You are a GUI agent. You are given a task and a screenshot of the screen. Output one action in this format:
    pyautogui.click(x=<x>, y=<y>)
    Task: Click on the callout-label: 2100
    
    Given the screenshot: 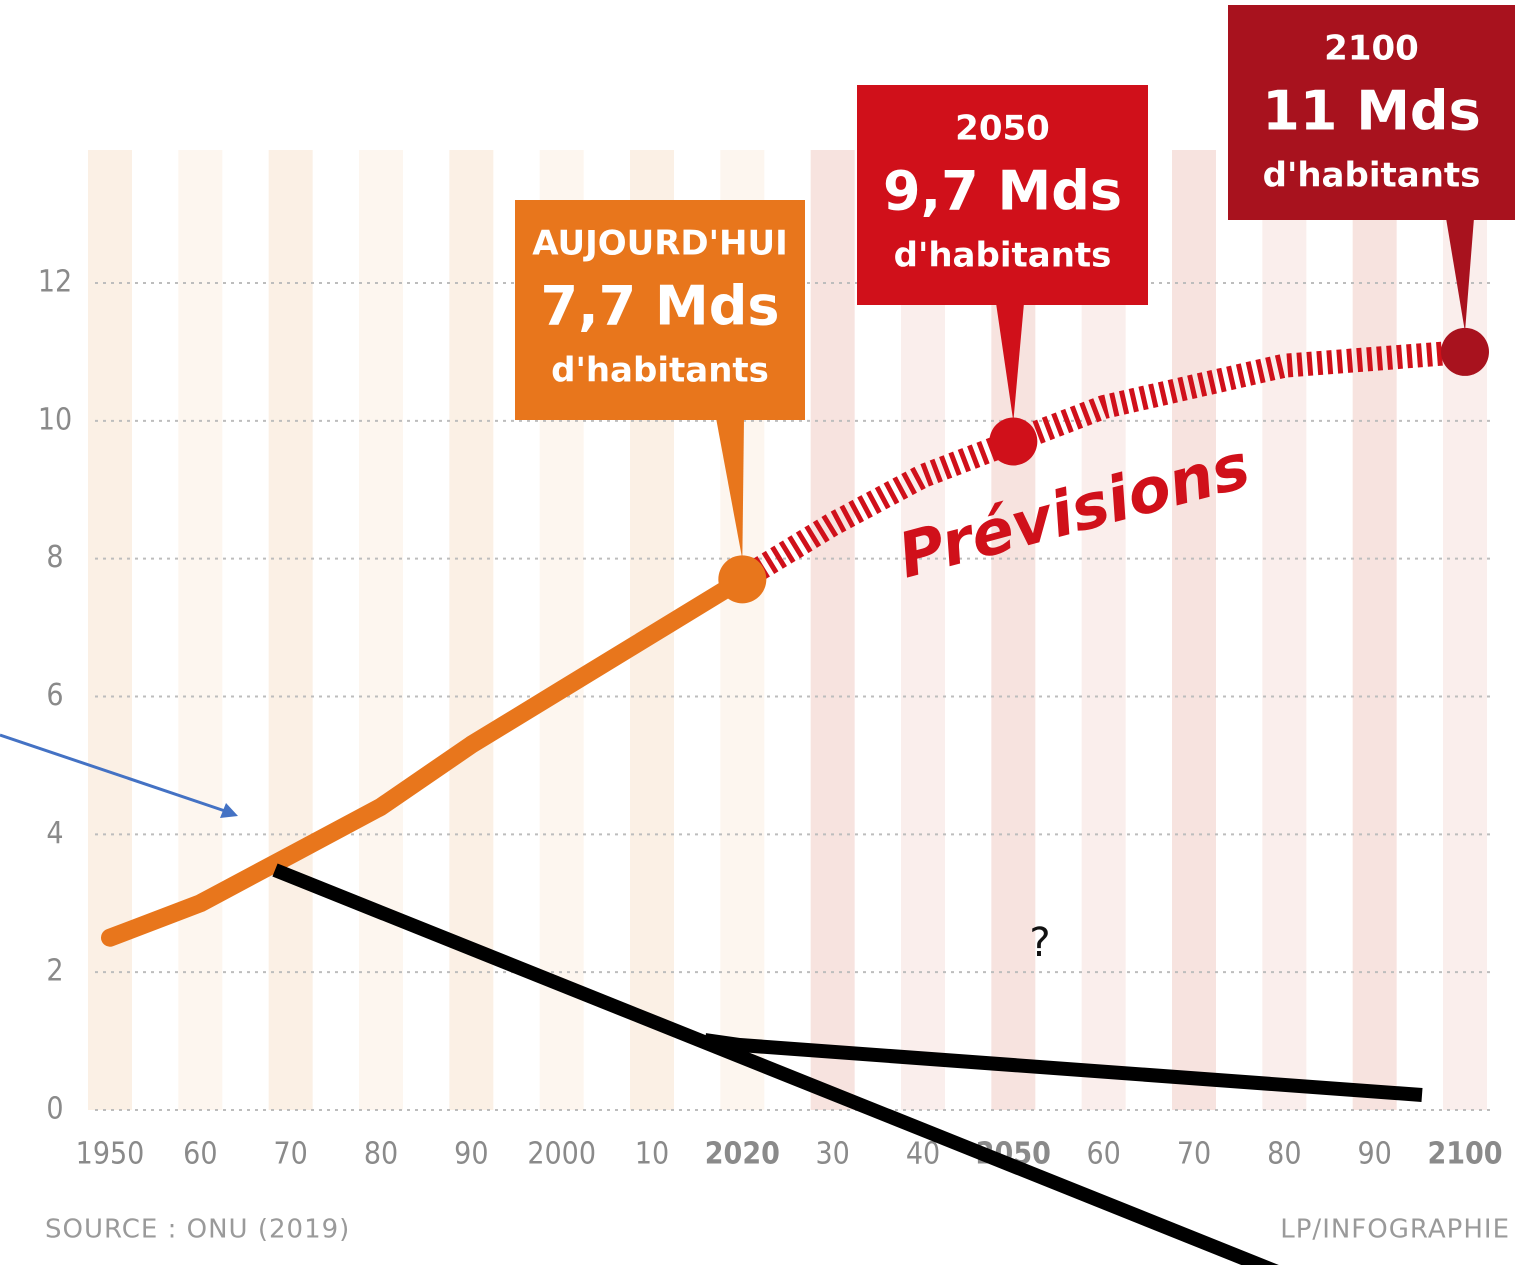 What is the action you would take?
    pyautogui.click(x=1371, y=49)
    